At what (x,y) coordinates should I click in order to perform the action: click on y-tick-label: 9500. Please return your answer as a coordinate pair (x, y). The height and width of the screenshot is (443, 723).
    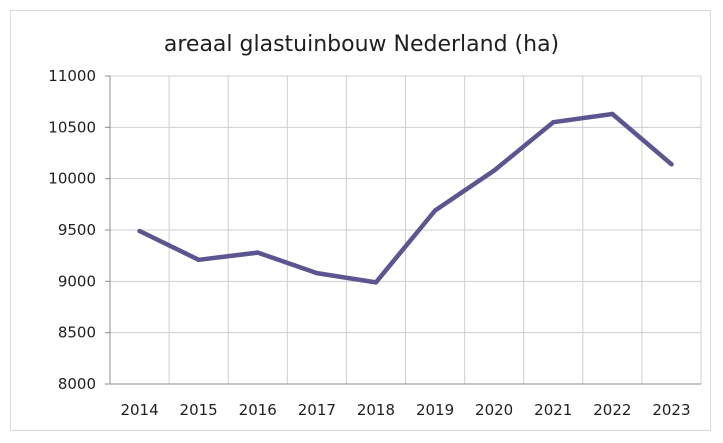
    Looking at the image, I should click on (77, 230).